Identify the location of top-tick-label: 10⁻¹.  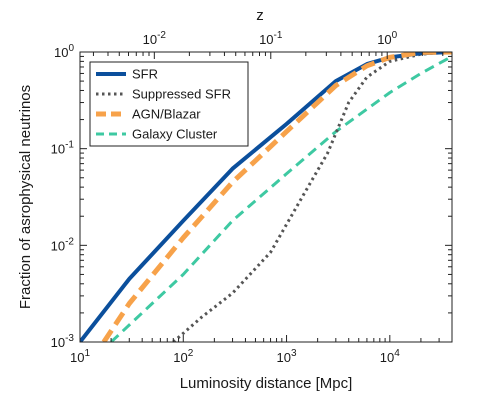
(271, 38).